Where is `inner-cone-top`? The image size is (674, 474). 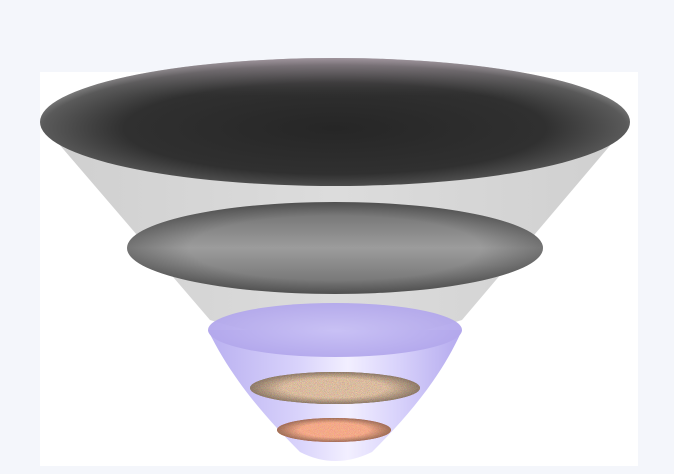 inner-cone-top is located at coordinates (335, 330).